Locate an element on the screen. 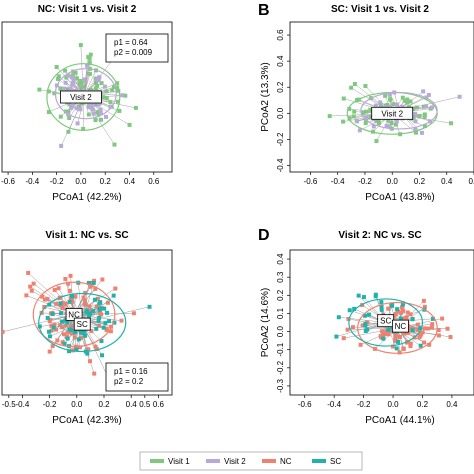 The width and height of the screenshot is (474, 474). legend-label: NC is located at coordinates (286, 461).